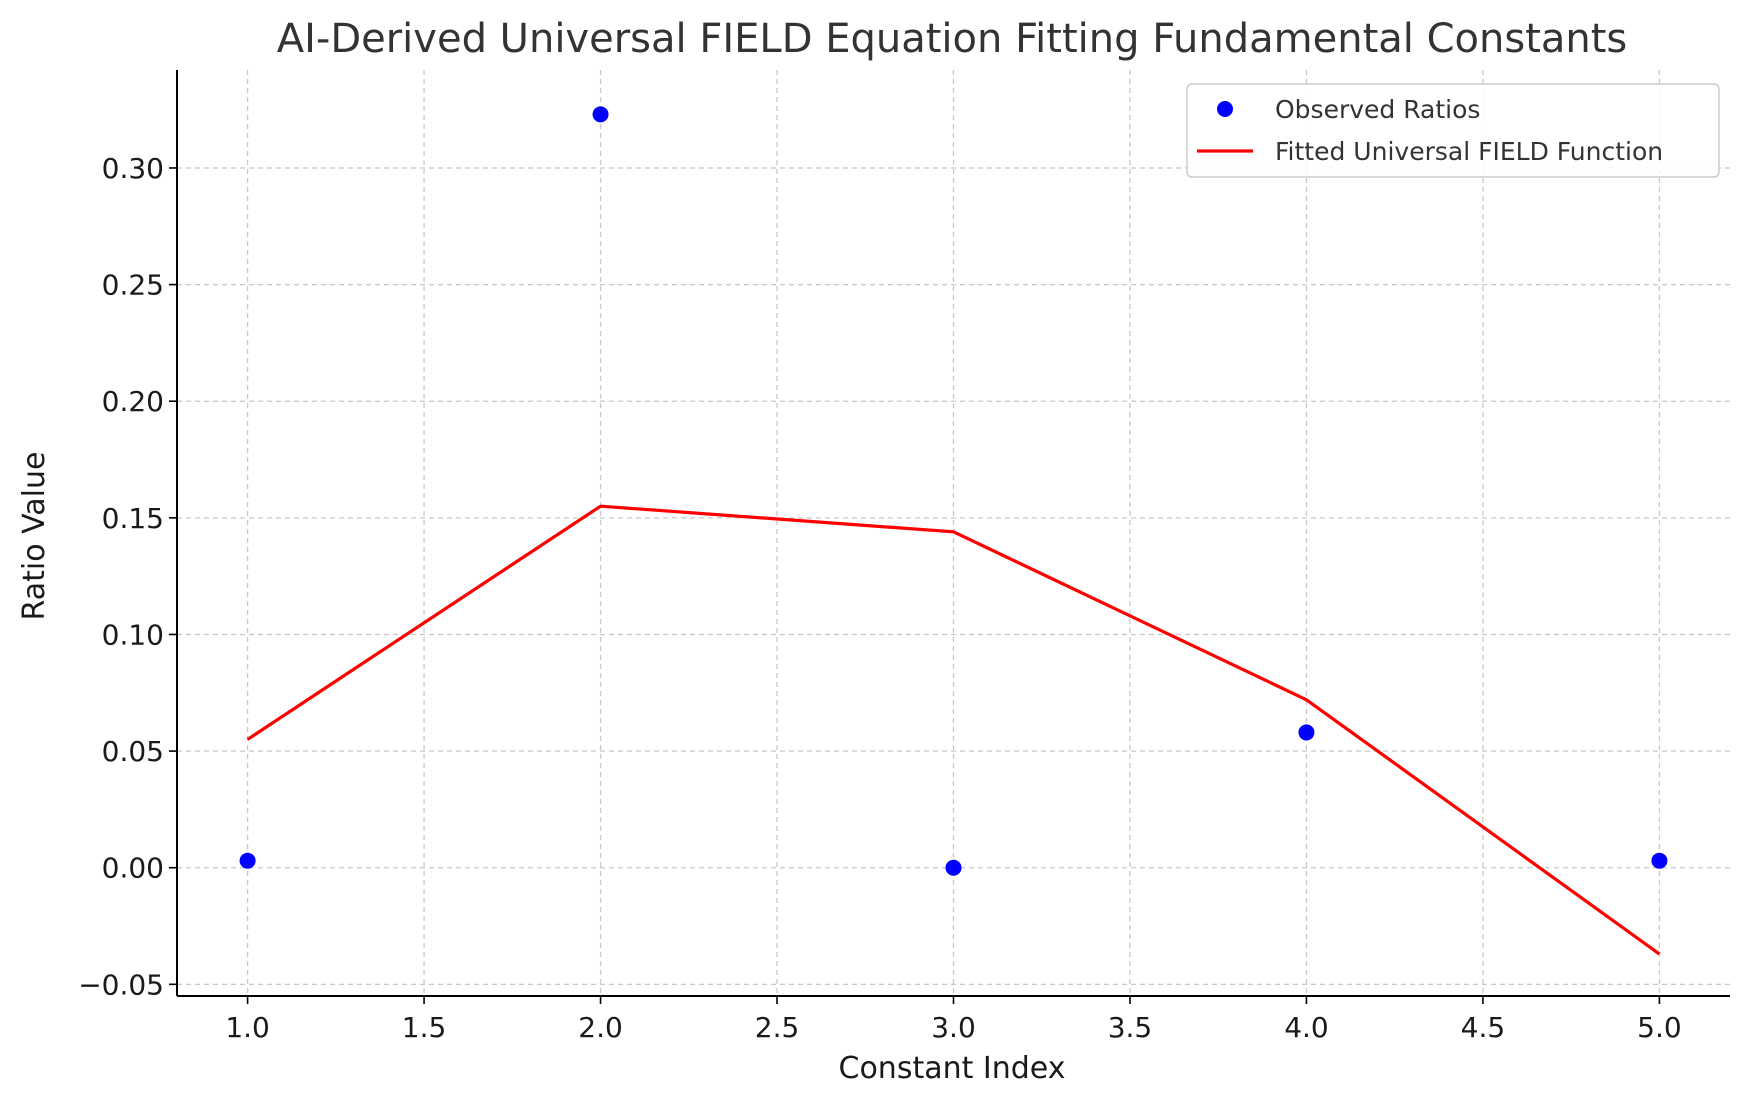 The image size is (1746, 1101). What do you see at coordinates (1130, 1027) in the screenshot?
I see `x-tick-label: 3.5` at bounding box center [1130, 1027].